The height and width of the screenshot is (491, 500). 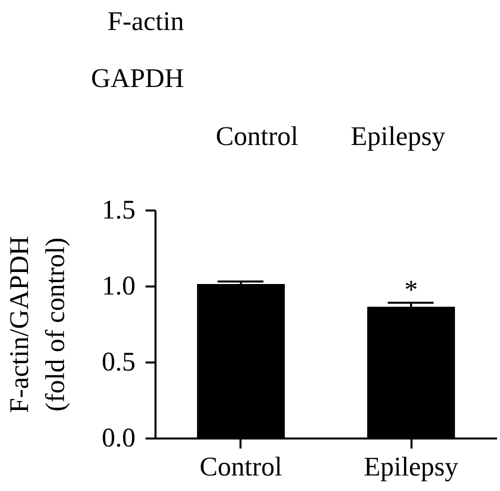 I want to click on text: Epilepsy, so click(x=398, y=136).